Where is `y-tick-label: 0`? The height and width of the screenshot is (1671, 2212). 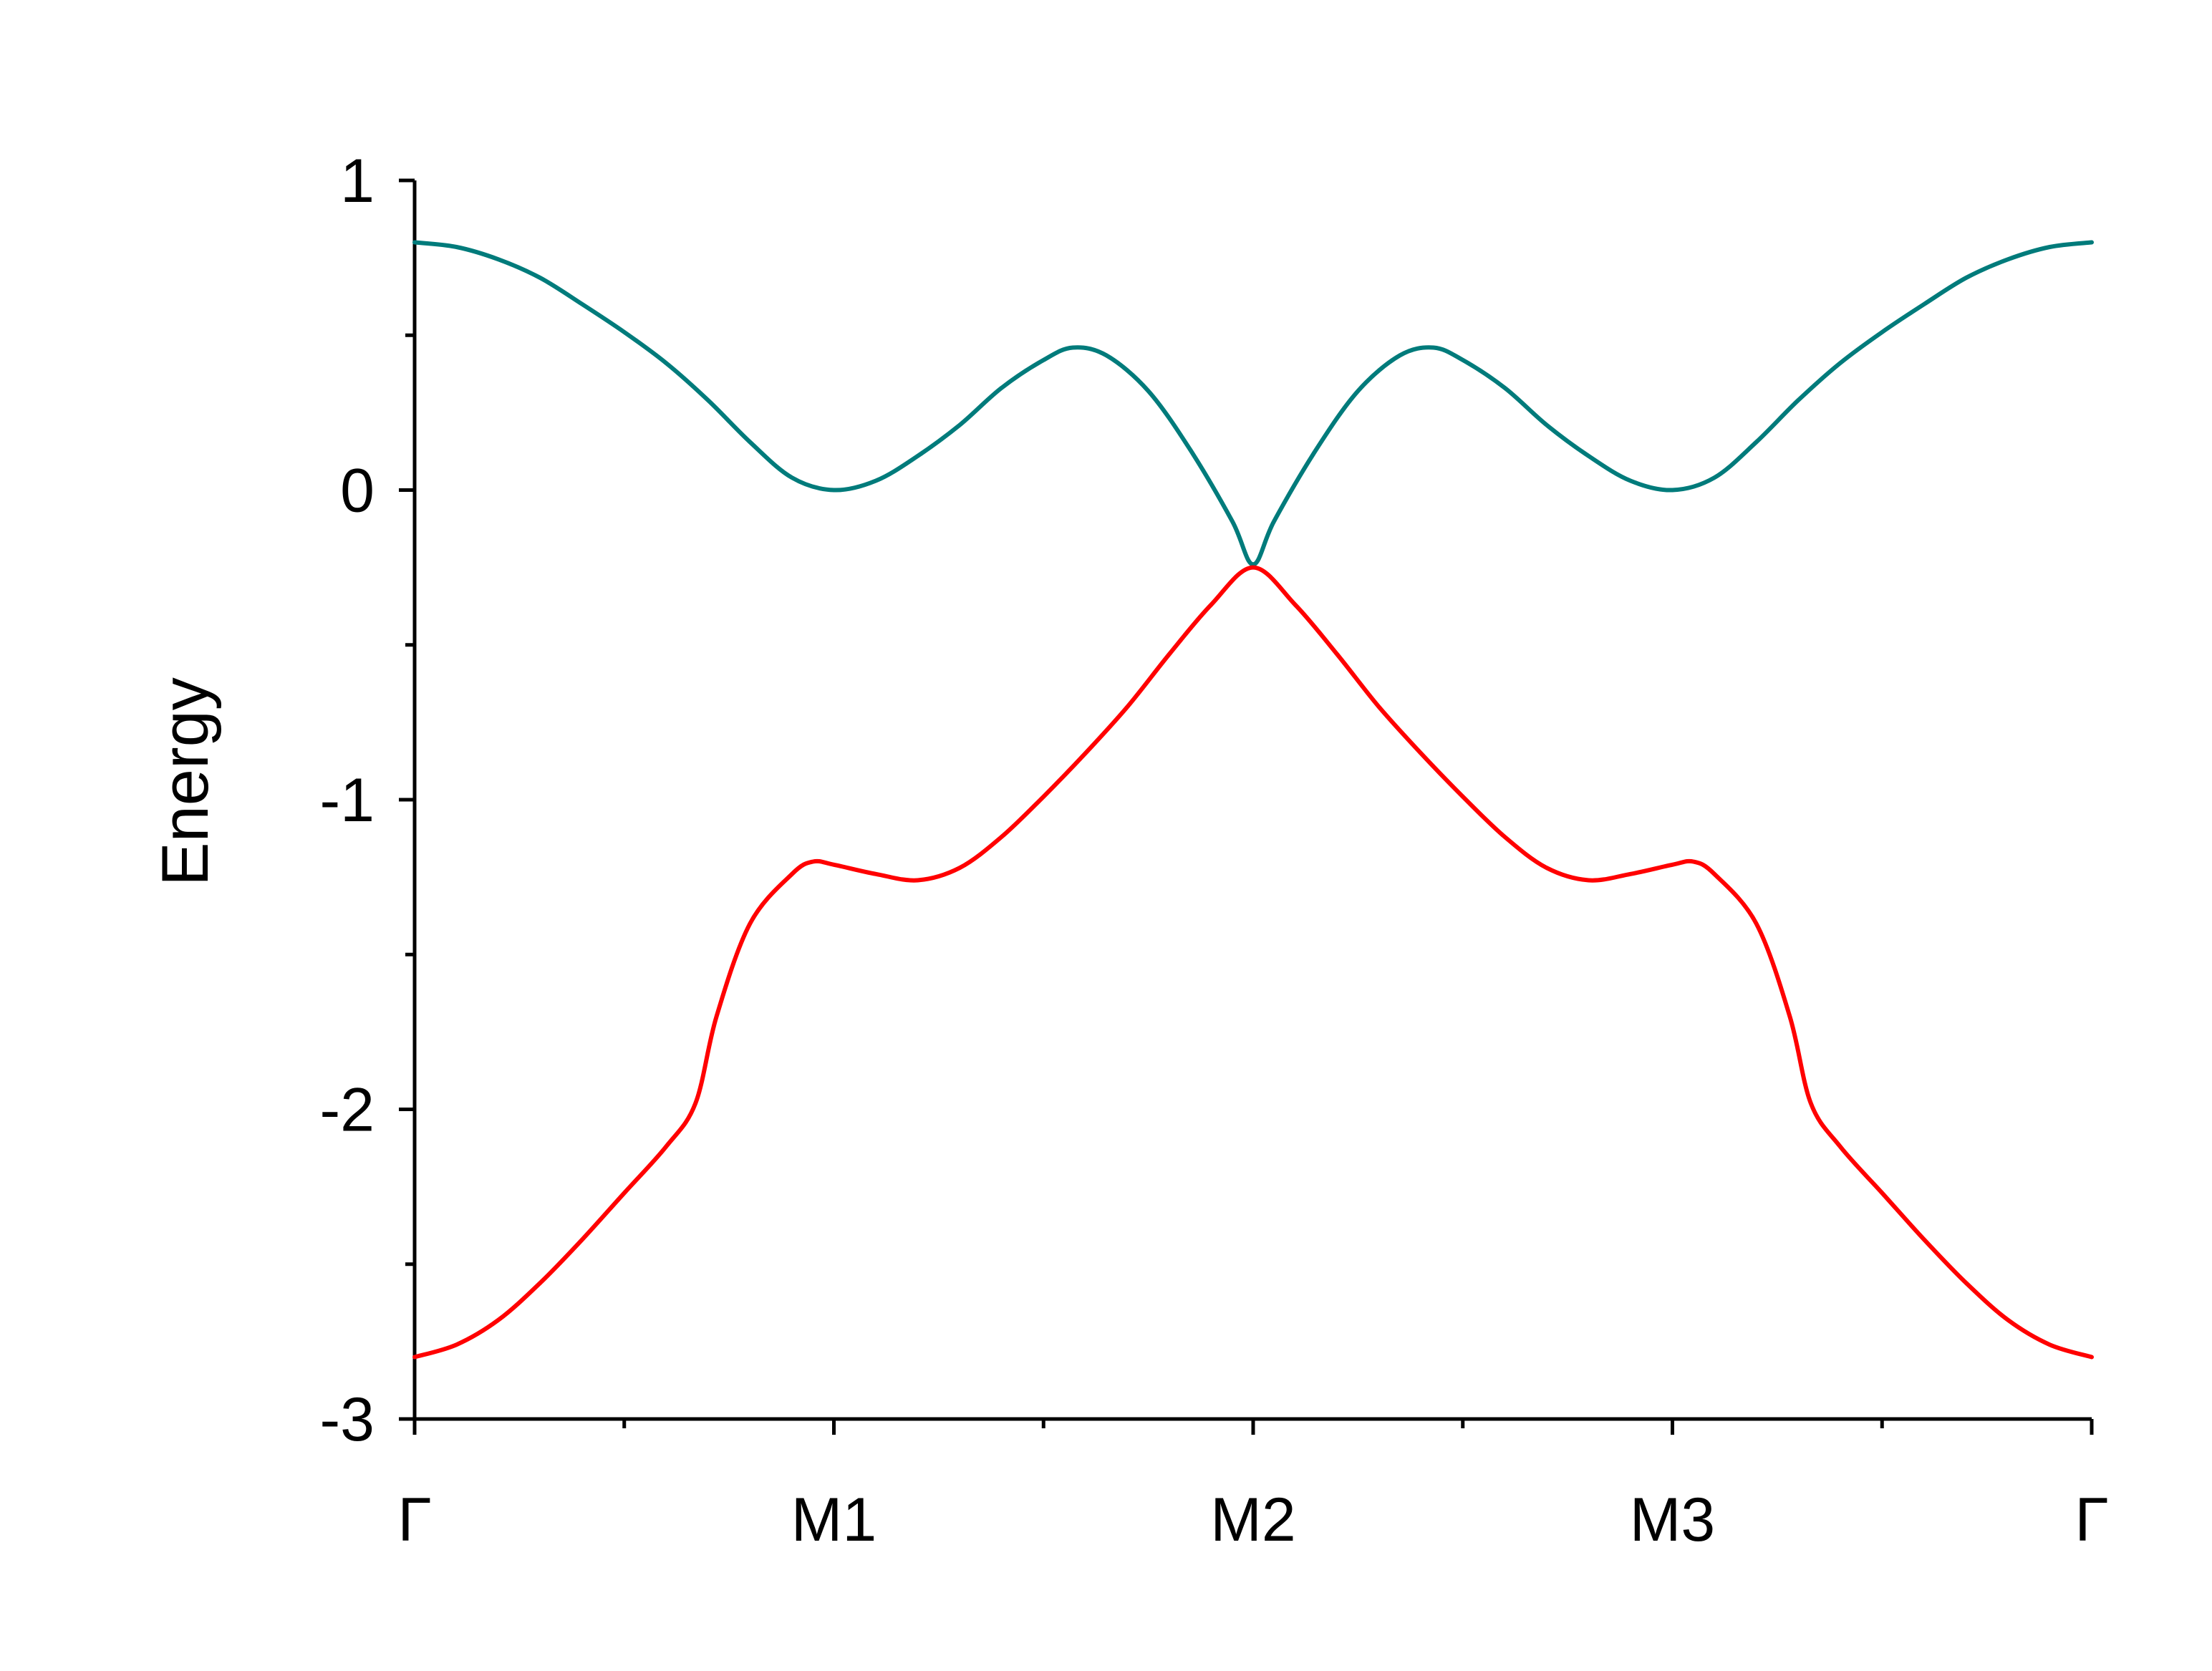
y-tick-label: 0 is located at coordinates (357, 491).